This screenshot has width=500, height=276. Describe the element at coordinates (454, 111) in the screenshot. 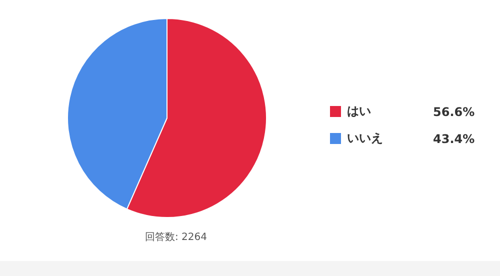

I see `data-label: 56.6%` at that location.